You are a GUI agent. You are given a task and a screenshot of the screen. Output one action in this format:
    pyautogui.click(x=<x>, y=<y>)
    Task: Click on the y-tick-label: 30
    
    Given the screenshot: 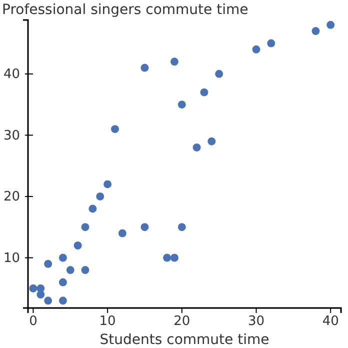 What is the action you would take?
    pyautogui.click(x=11, y=136)
    